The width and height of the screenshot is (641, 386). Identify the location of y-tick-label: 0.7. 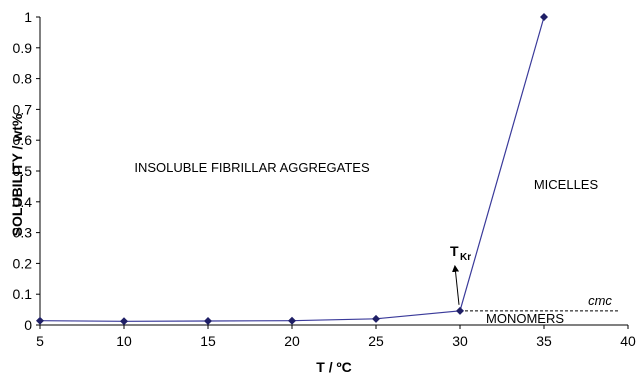
(23, 109).